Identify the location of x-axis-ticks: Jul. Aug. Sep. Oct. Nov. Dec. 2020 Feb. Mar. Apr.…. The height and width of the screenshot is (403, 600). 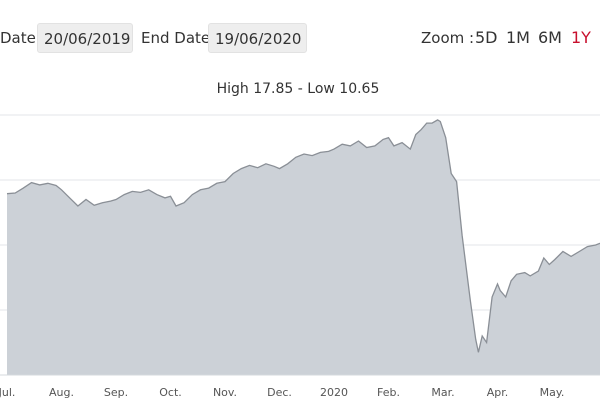
(282, 392).